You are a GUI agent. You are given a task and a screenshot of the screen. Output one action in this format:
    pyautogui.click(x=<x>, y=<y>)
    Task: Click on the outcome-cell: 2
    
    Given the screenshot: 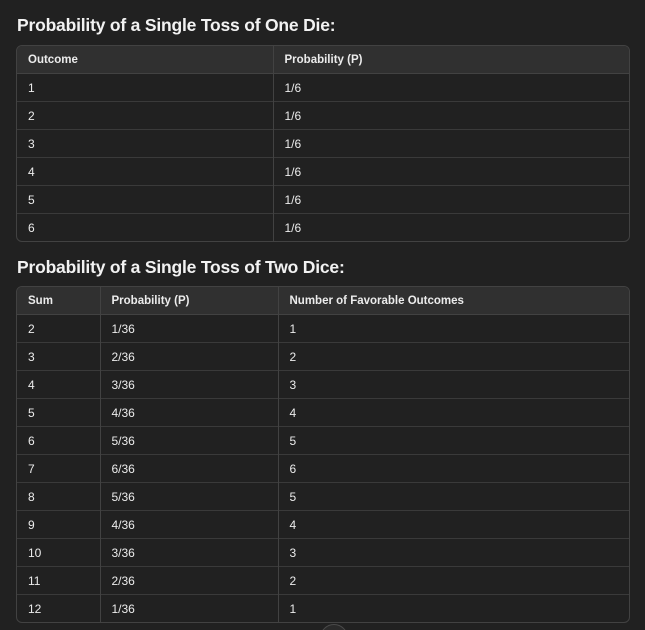 What is the action you would take?
    pyautogui.click(x=145, y=115)
    